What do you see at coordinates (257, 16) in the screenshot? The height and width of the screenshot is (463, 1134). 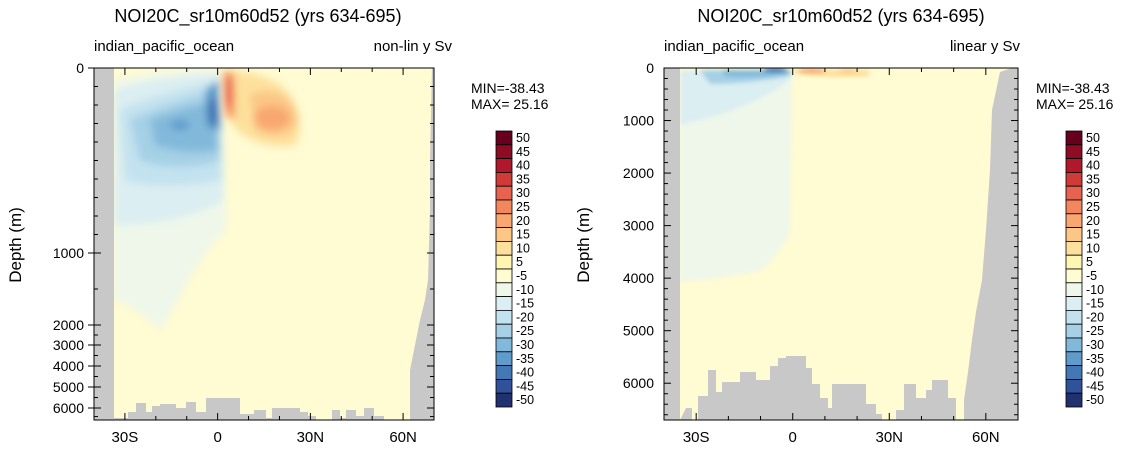 I see `left-title: NOI20C_sr10m60d52 (yrs 634-695)` at bounding box center [257, 16].